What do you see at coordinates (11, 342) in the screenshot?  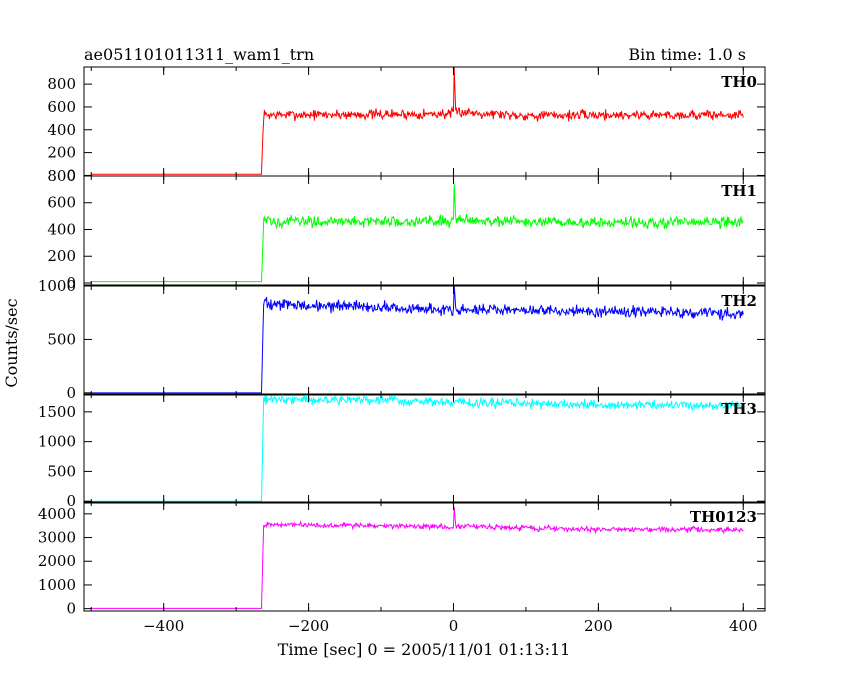 I see `y-axis-label: Counts/sec` at bounding box center [11, 342].